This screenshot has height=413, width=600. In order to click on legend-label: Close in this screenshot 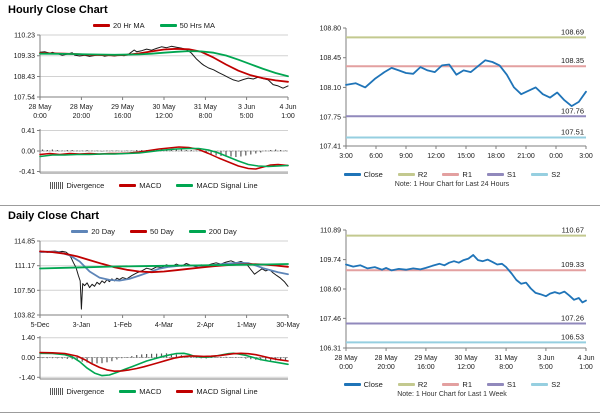, I will do `click(373, 384)`.